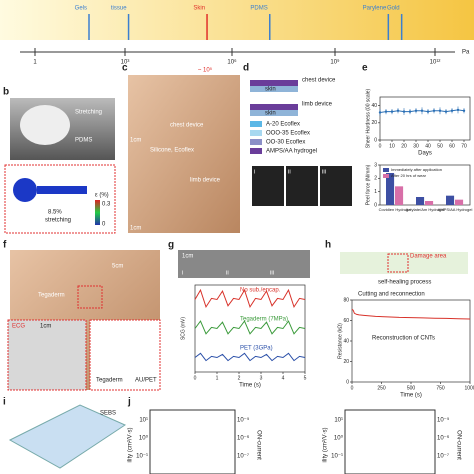  I want to click on annotation: AU/PET, so click(146, 381).